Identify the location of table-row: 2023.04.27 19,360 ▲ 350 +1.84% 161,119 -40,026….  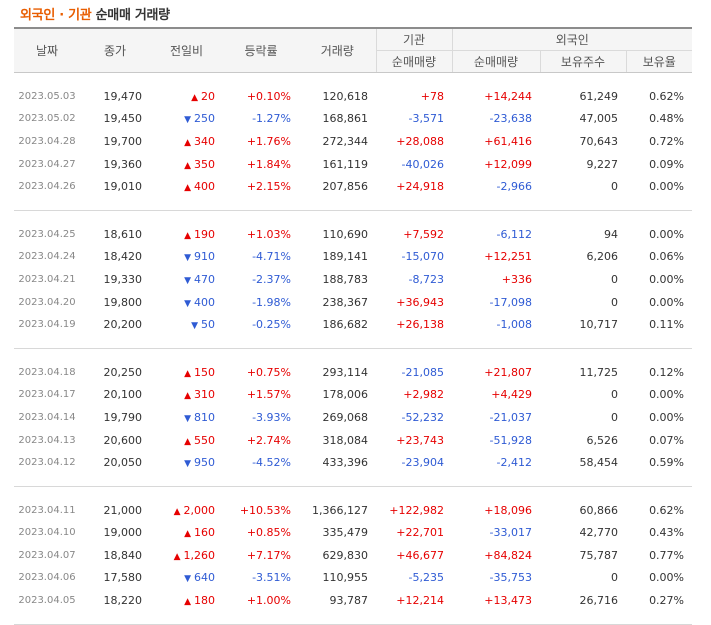
(353, 164).